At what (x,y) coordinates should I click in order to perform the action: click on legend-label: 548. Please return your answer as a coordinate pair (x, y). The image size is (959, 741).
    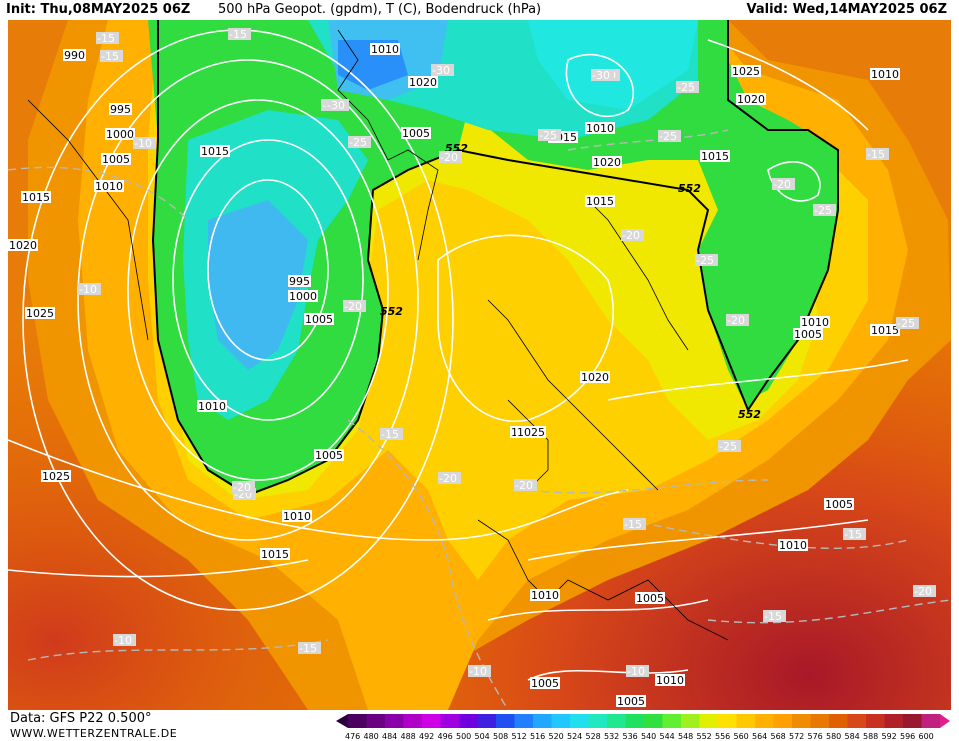
    Looking at the image, I should click on (685, 736).